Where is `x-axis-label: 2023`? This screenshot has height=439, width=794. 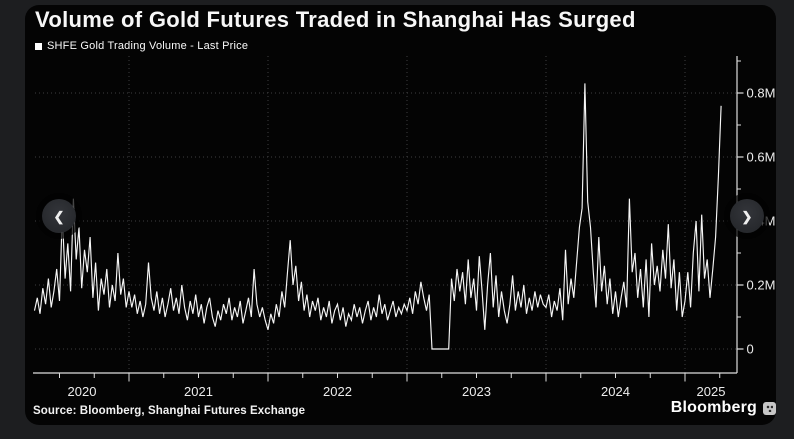
x-axis-label: 2023 is located at coordinates (476, 391).